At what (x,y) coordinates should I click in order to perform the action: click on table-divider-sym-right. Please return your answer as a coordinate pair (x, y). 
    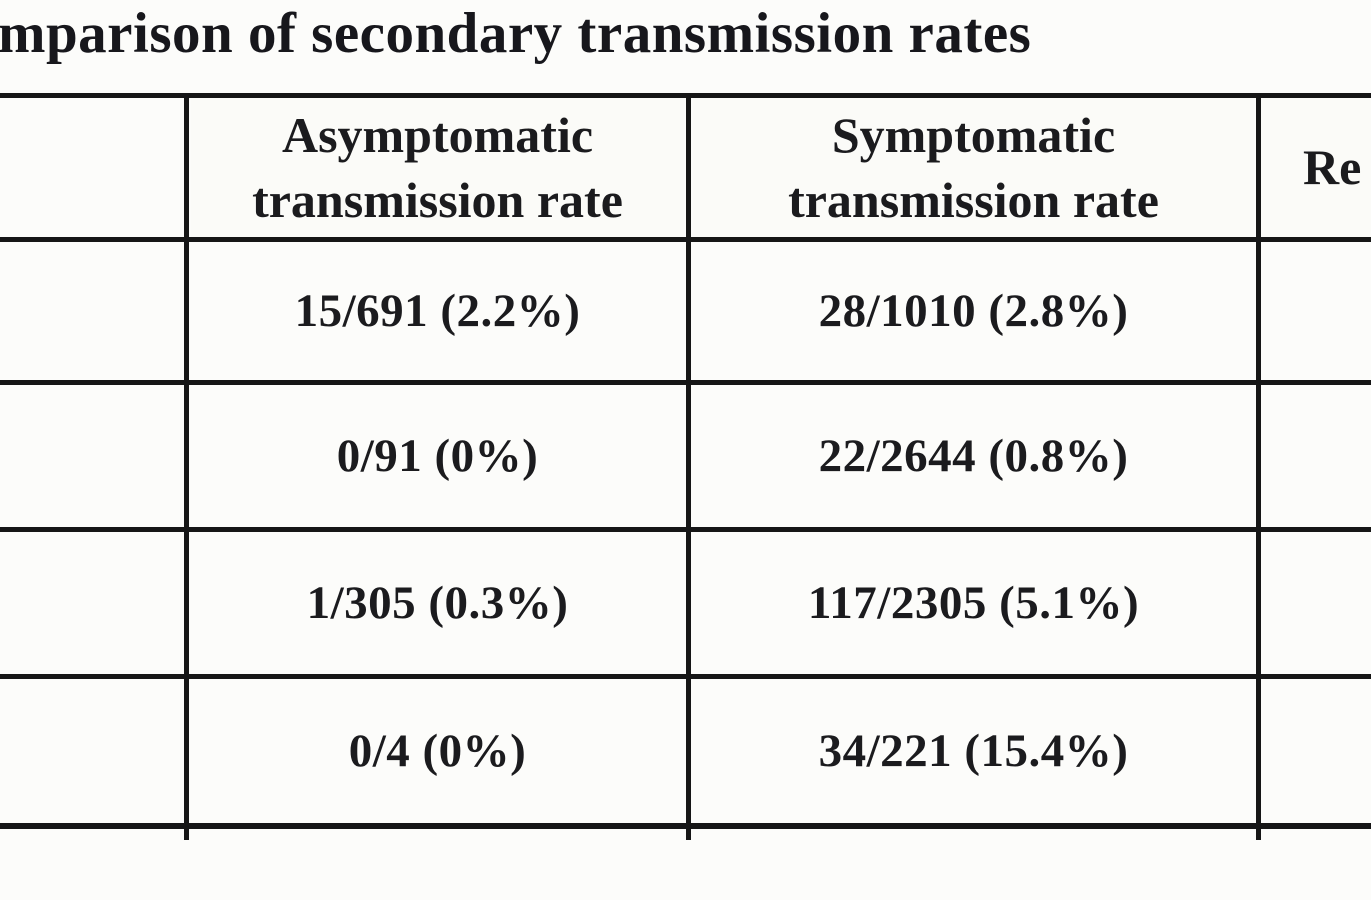
    Looking at the image, I should click on (1258, 466).